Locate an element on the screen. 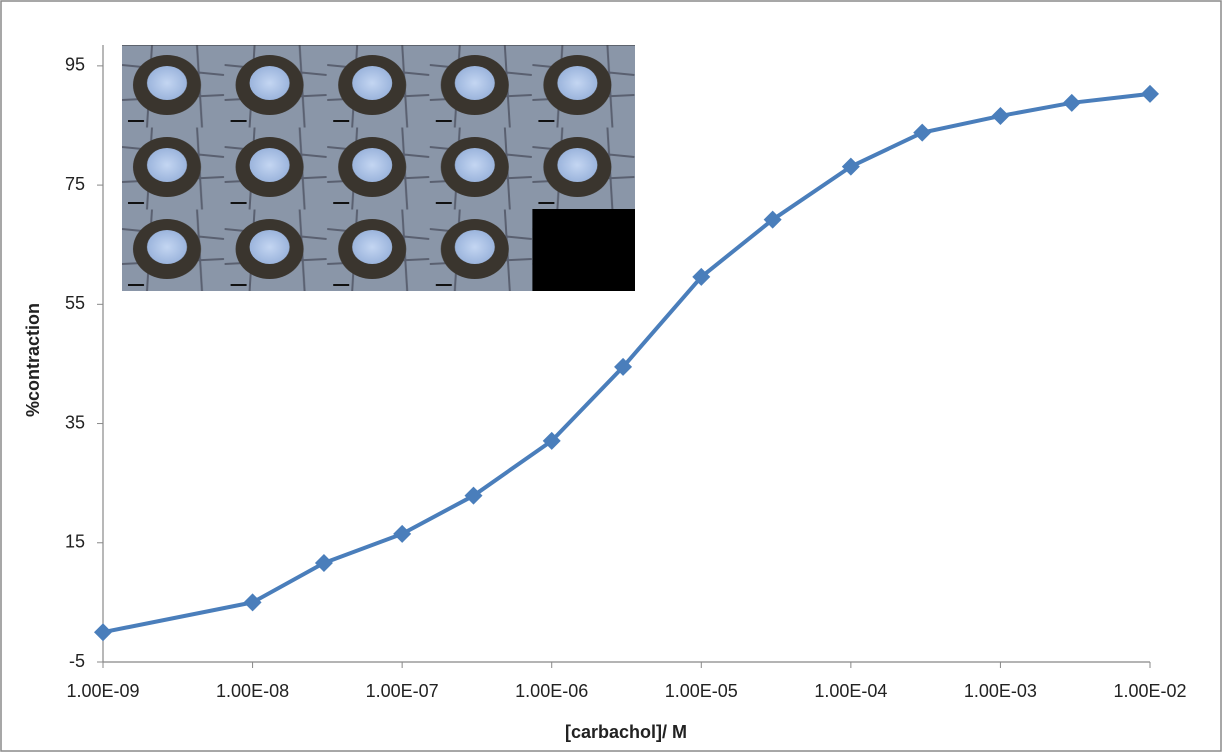 The image size is (1222, 752). micrograph-inset is located at coordinates (378, 168).